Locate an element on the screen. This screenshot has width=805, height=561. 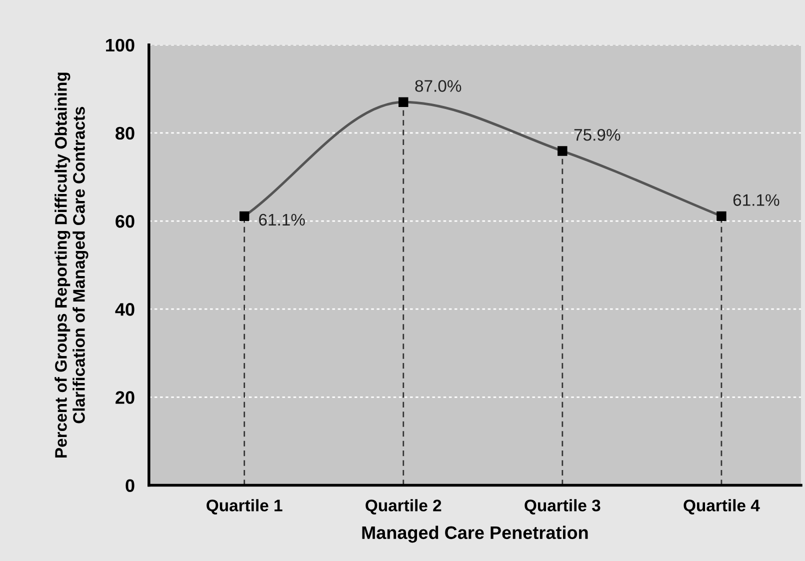
y-tick-label: 60 is located at coordinates (125, 221).